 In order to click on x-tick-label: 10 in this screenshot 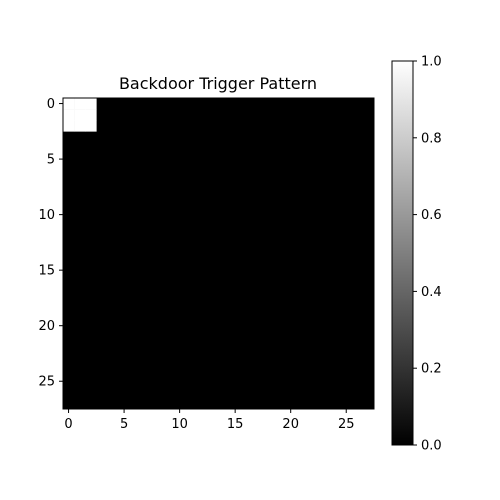, I will do `click(179, 424)`.